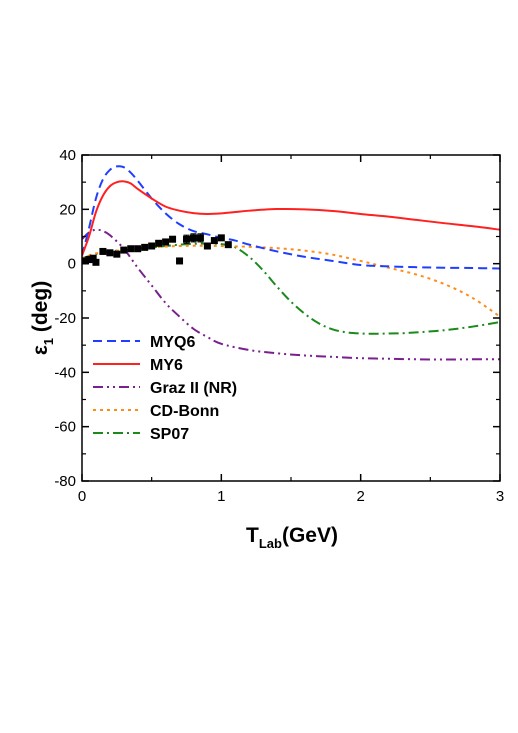 This screenshot has width=518, height=733. What do you see at coordinates (172, 342) in the screenshot?
I see `legend-label: MYQ6` at bounding box center [172, 342].